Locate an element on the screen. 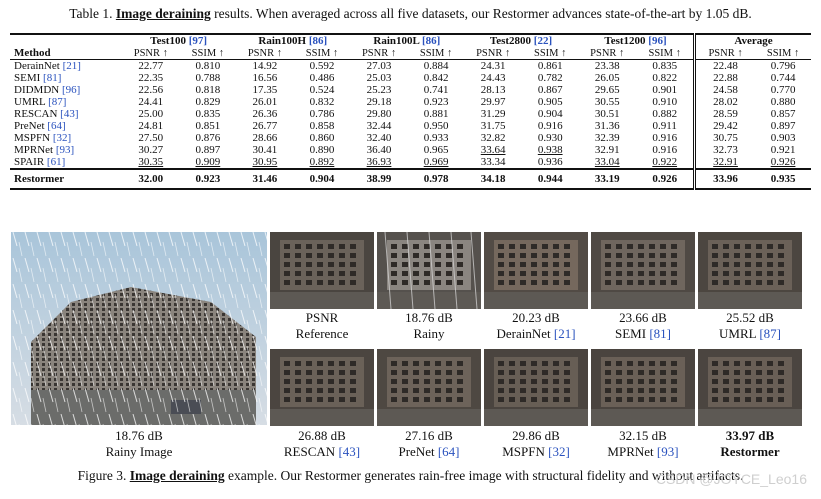  table-cell: 0.876 is located at coordinates (208, 138).